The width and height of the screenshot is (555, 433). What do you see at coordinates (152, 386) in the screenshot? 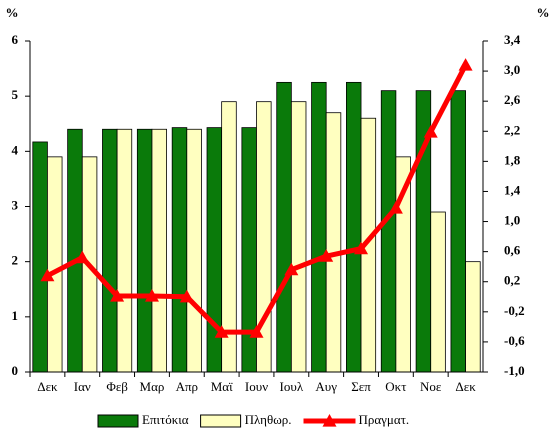
I see `x-tick-label: Μαρ` at bounding box center [152, 386].